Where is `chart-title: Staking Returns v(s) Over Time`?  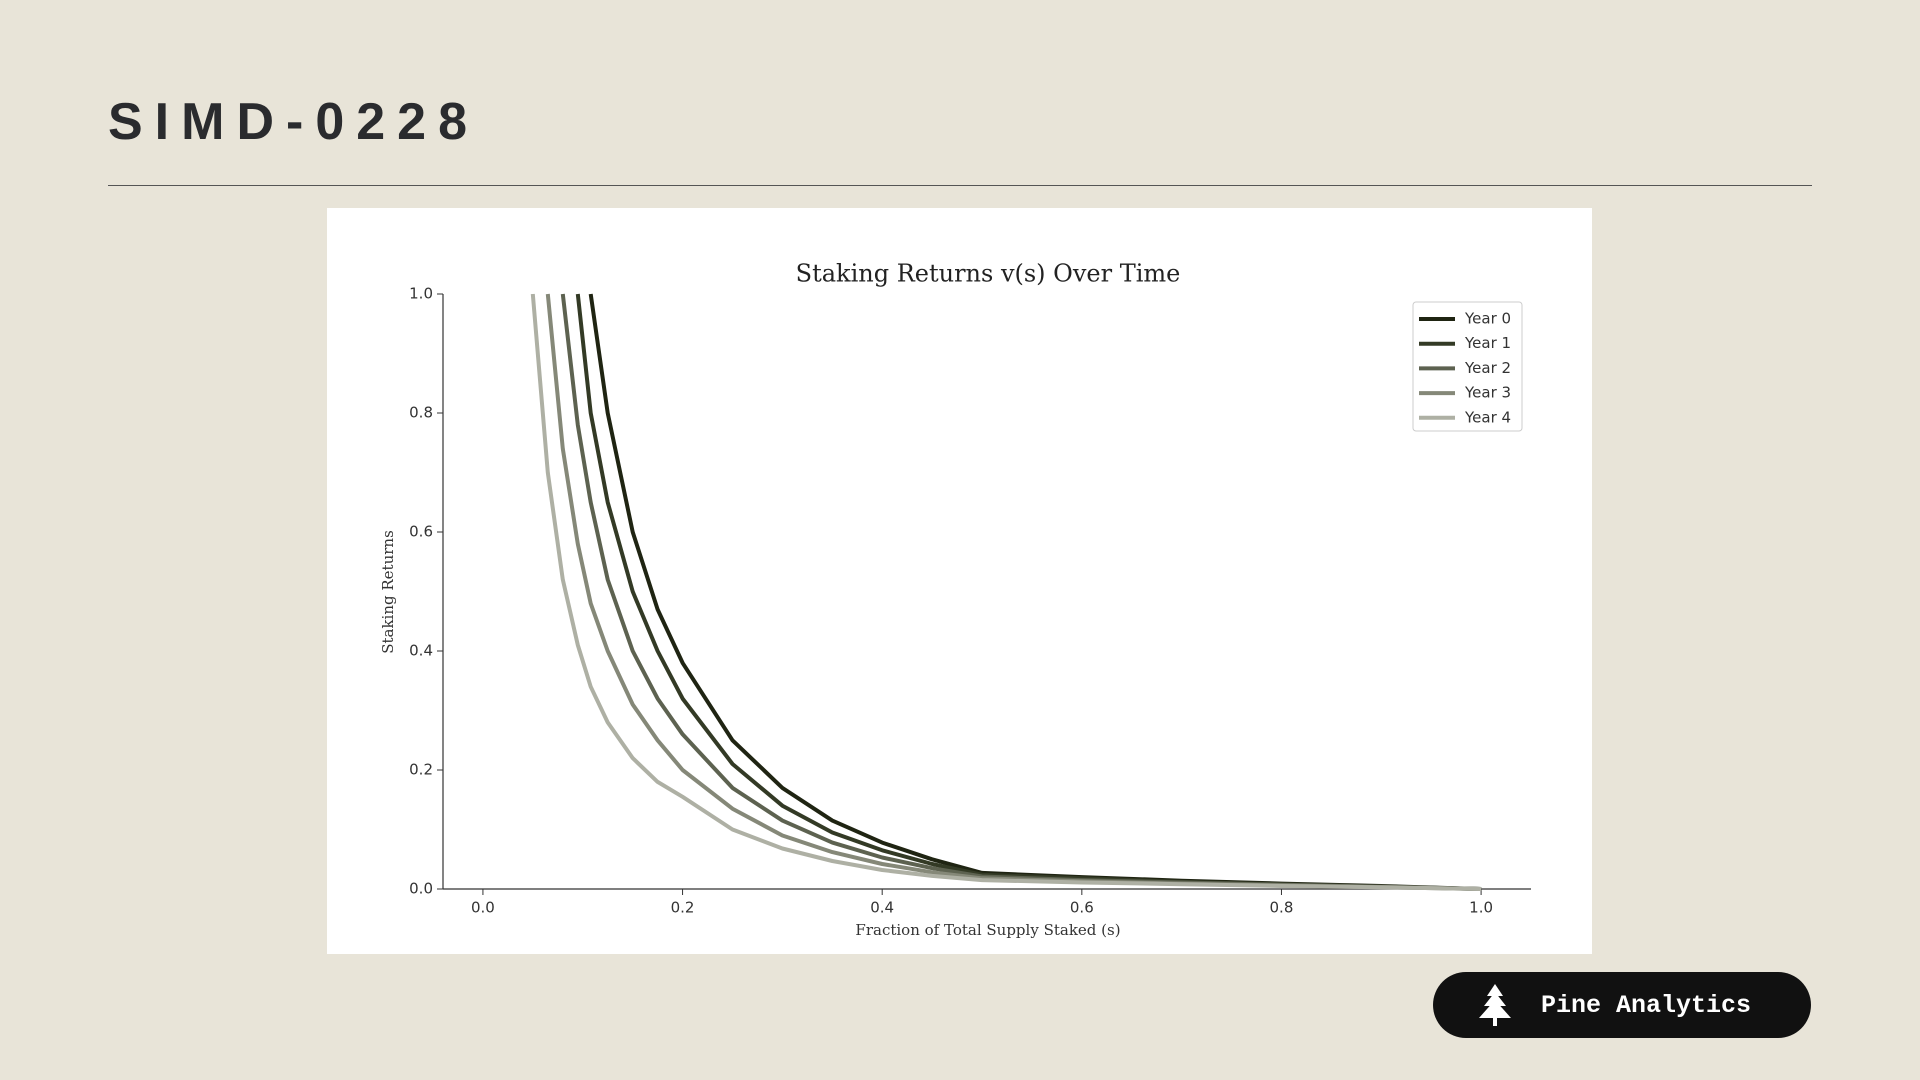
chart-title: Staking Returns v(s) Over Time is located at coordinates (988, 274).